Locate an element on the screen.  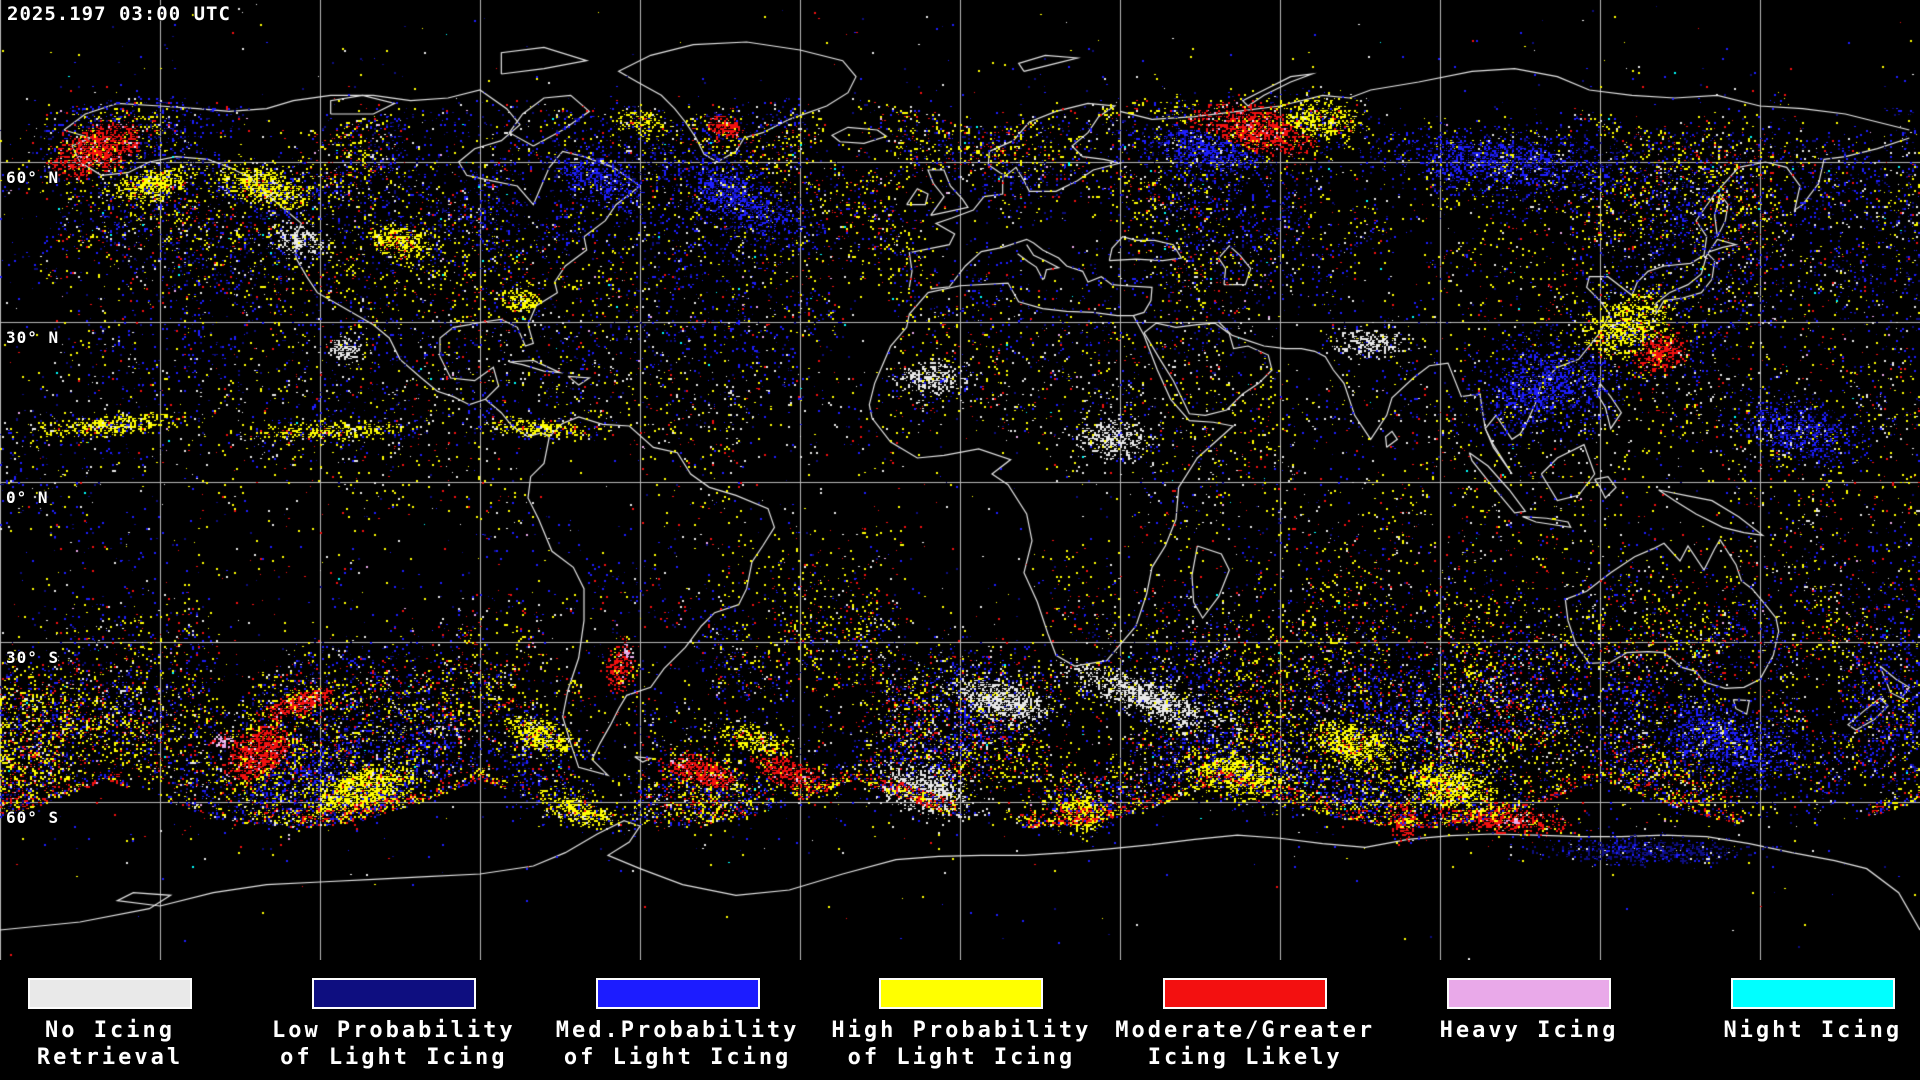
legend-label-moderate-greater-icing: Moderate/Greater Icing Likely is located at coordinates (1245, 1044).